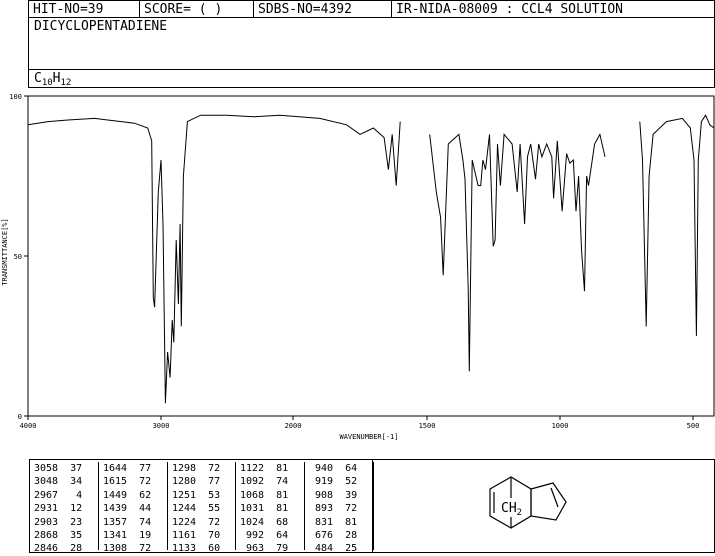 The height and width of the screenshot is (556, 715). I want to click on structure-box: CH2, so click(543, 506).